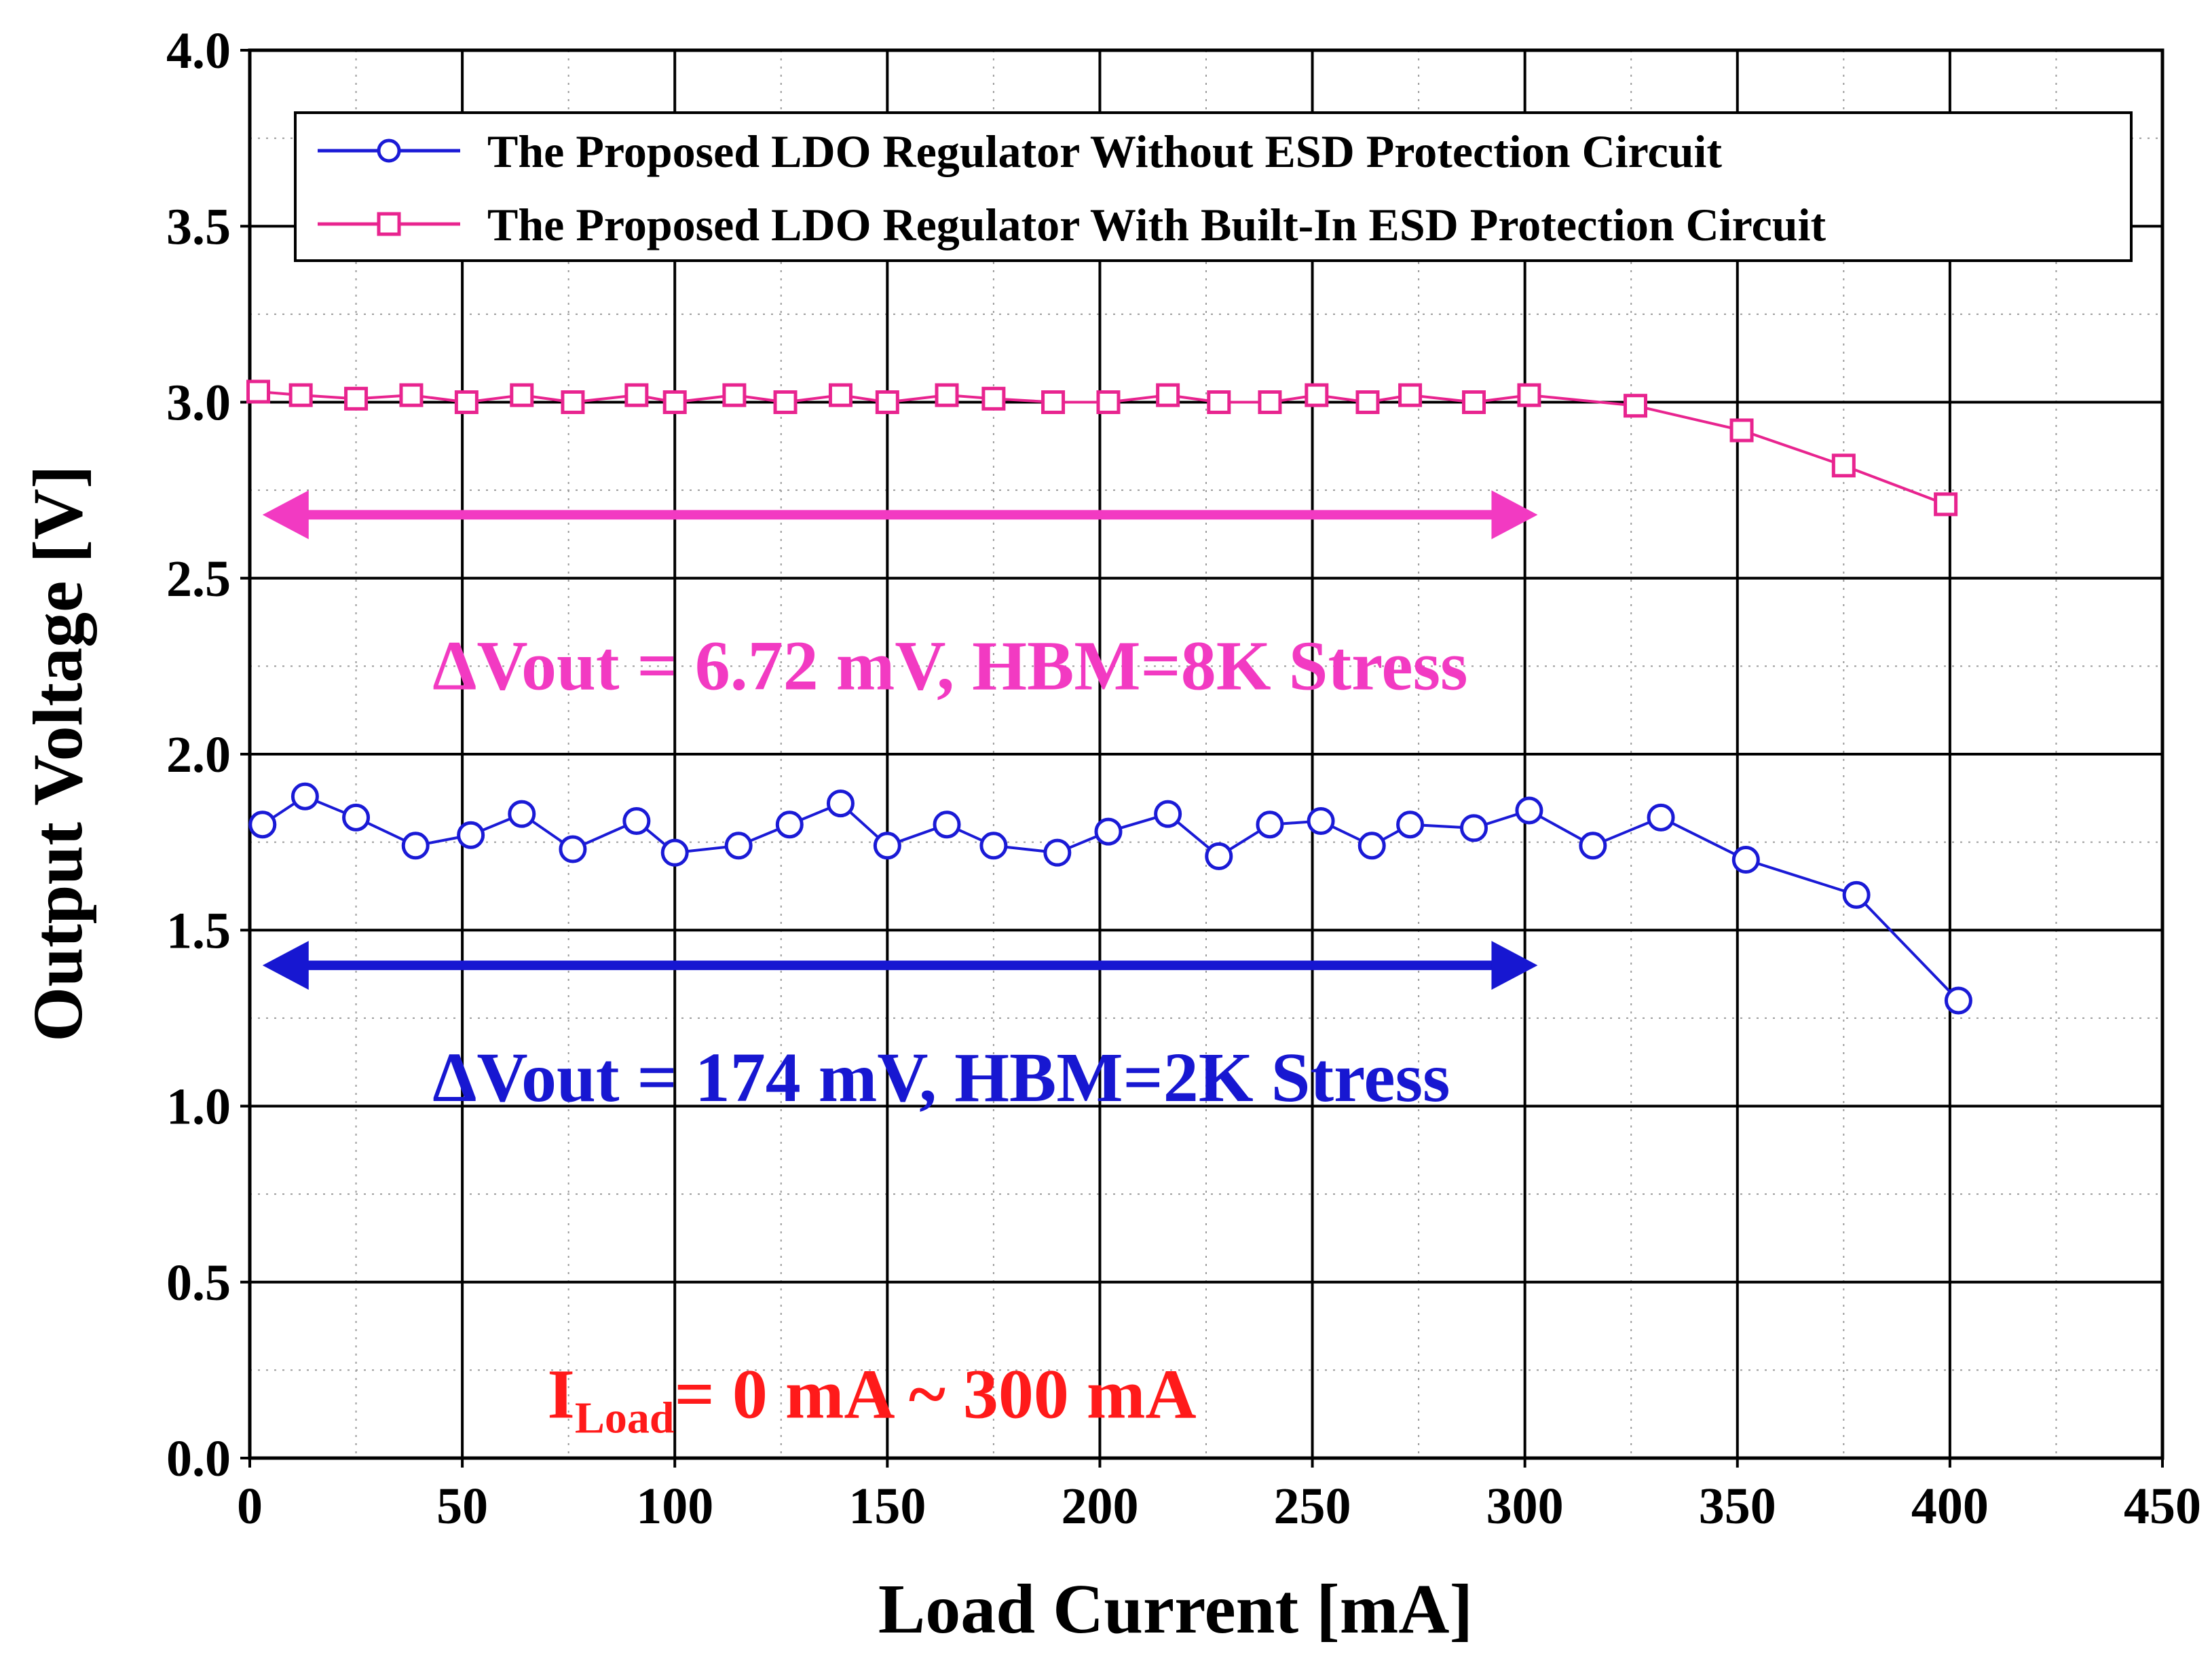  I want to click on blue_range-arrow-head-right, so click(1514, 966).